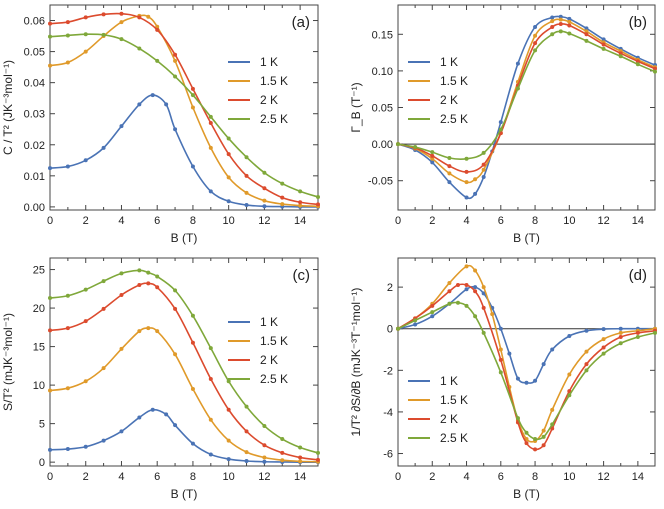 The height and width of the screenshot is (509, 664). What do you see at coordinates (356, 362) in the screenshot?
I see `y-axis-label: 1/T² ∂S/∂B (mJK⁻³T⁻¹mol⁻¹)` at bounding box center [356, 362].